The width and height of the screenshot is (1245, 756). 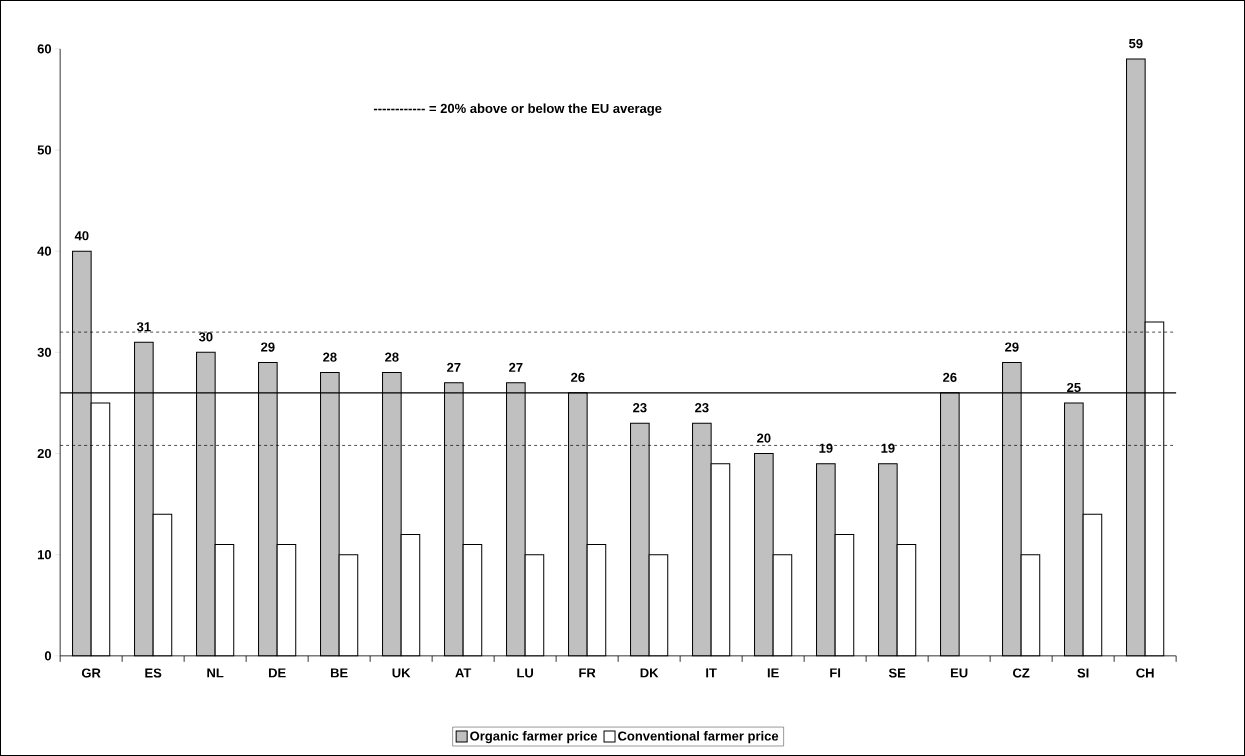 I want to click on x-tick-label: IT, so click(x=711, y=673).